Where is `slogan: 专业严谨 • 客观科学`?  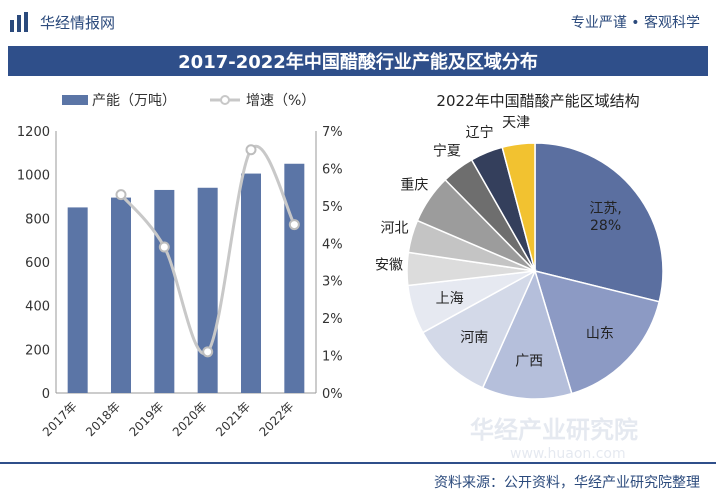 slogan: 专业严谨 • 客观科学 is located at coordinates (635, 23).